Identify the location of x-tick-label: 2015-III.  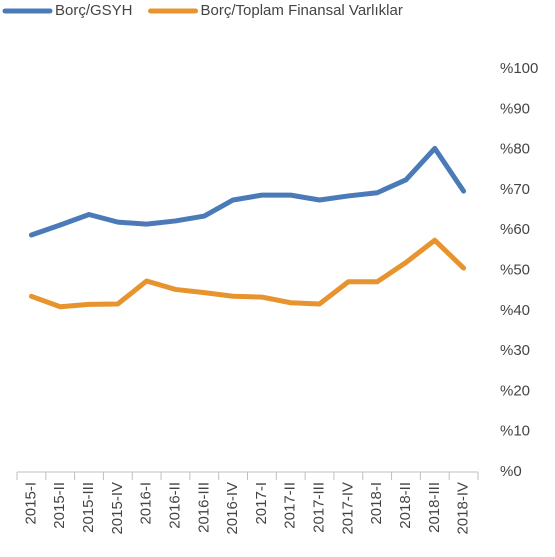
(88, 507).